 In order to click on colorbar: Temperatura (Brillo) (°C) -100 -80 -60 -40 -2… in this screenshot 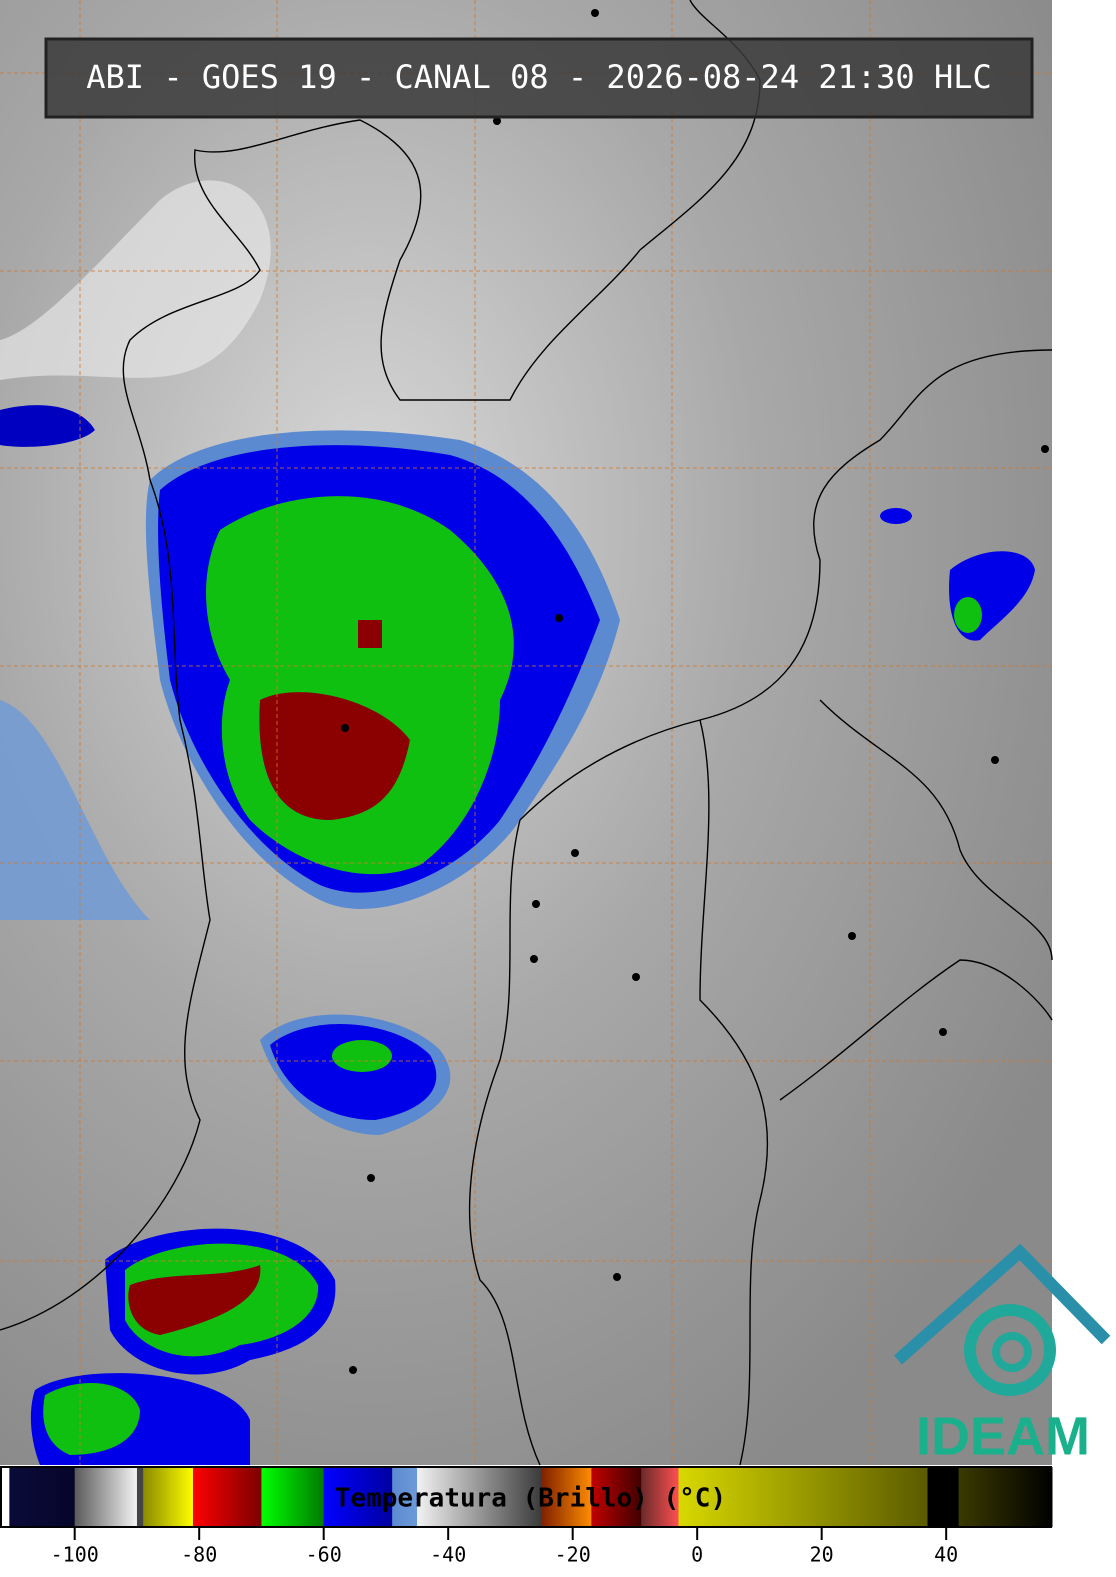, I will do `click(526, 1516)`.